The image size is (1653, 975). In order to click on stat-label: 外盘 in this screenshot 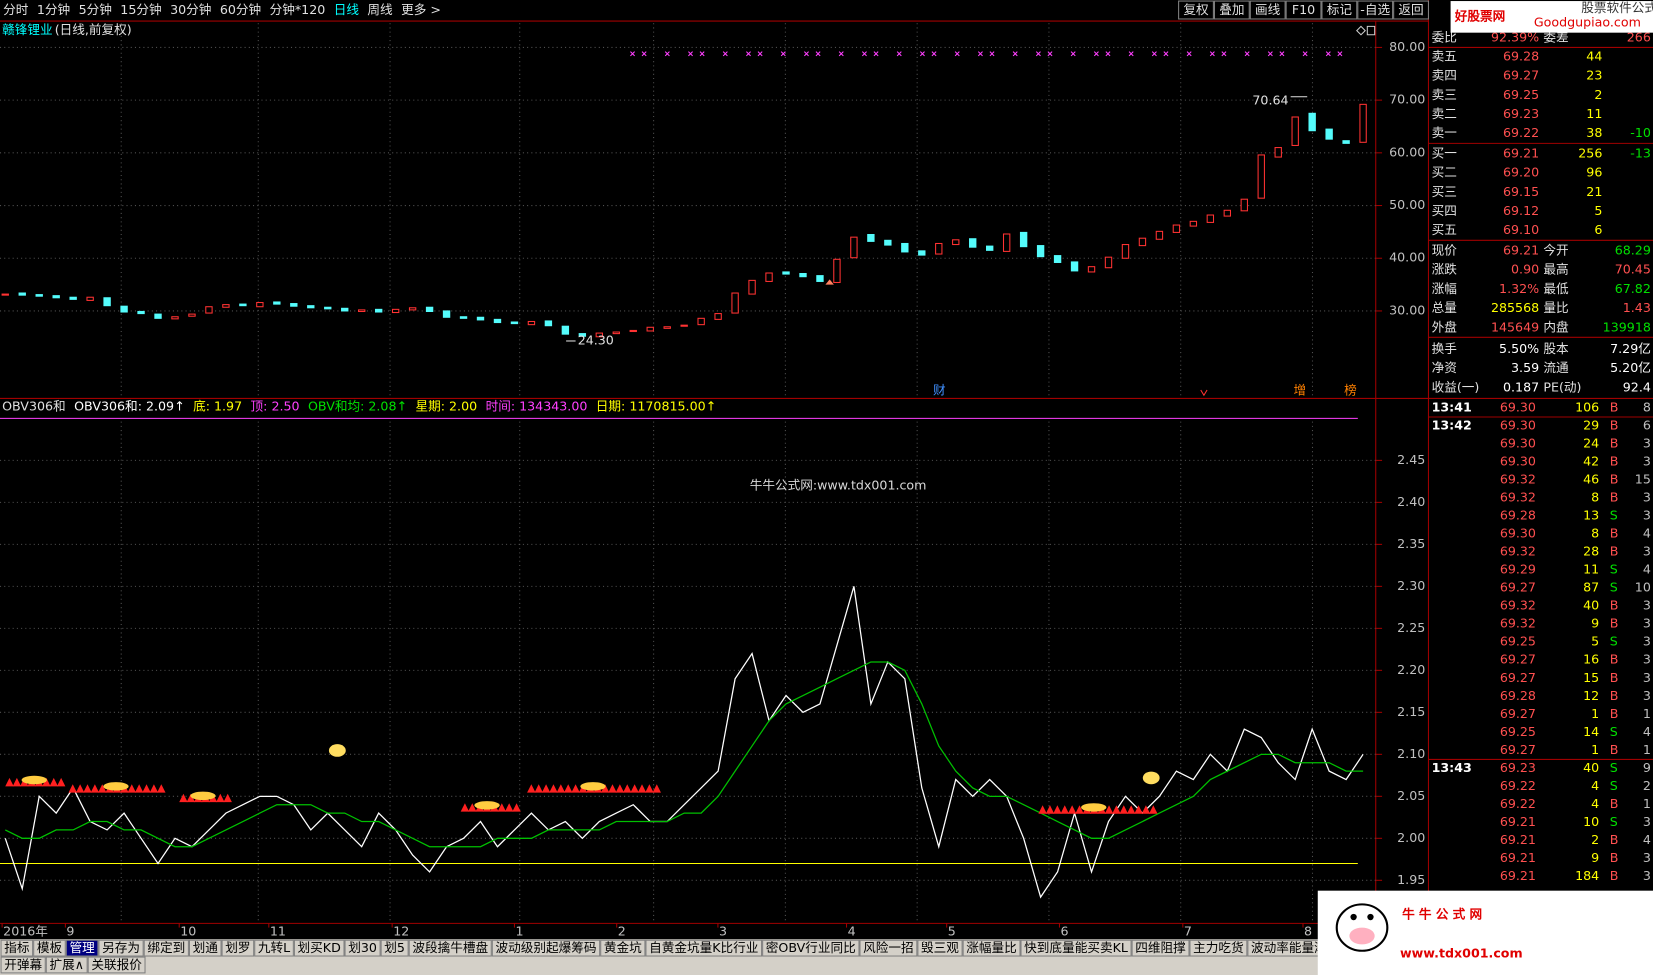, I will do `click(1445, 327)`.